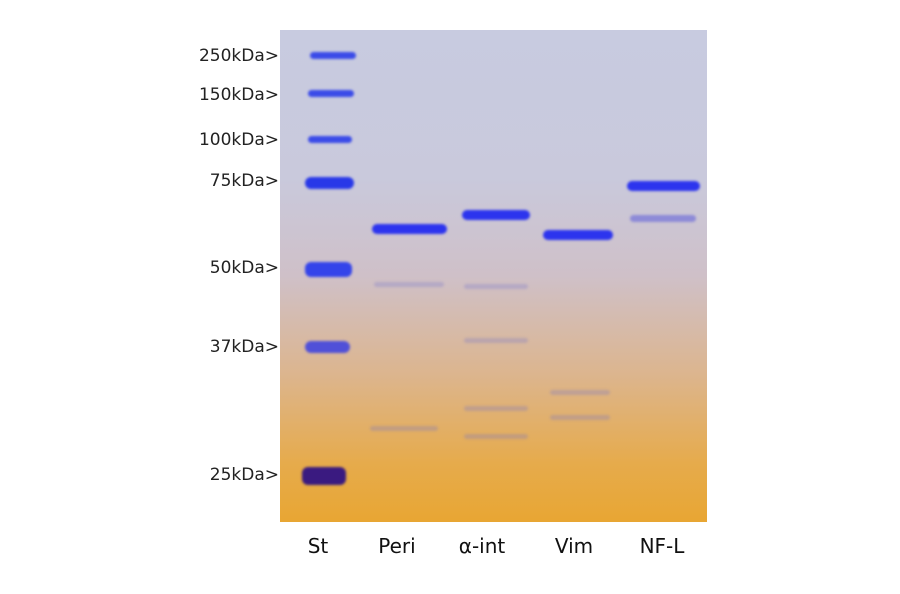 The width and height of the screenshot is (900, 594). Describe the element at coordinates (409, 229) in the screenshot. I see `peri-band` at that location.